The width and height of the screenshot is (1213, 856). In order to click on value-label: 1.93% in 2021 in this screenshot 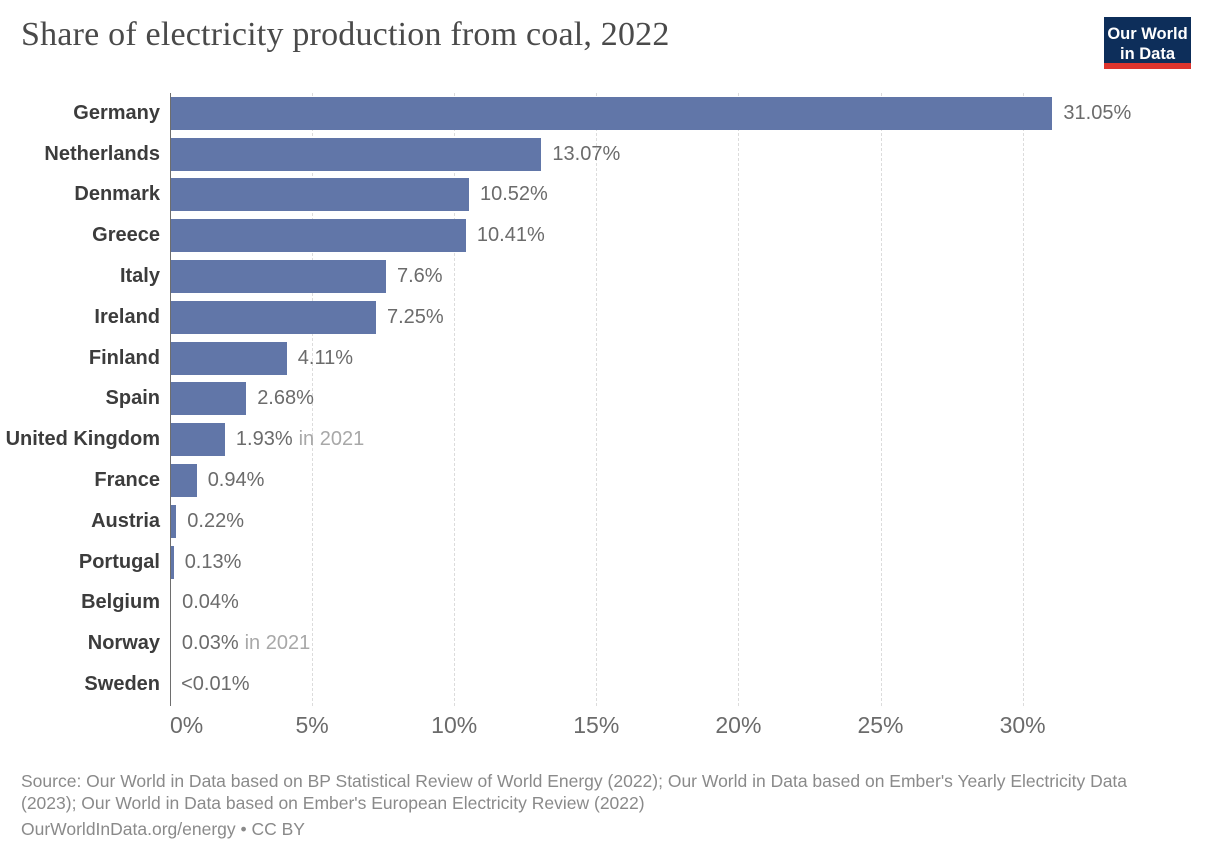, I will do `click(300, 439)`.